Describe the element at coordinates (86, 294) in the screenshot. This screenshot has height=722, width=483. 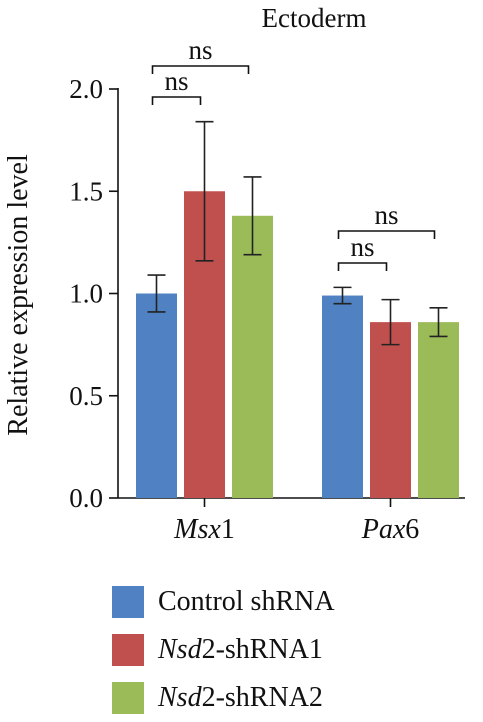
I see `y-tick-label: 1.0` at that location.